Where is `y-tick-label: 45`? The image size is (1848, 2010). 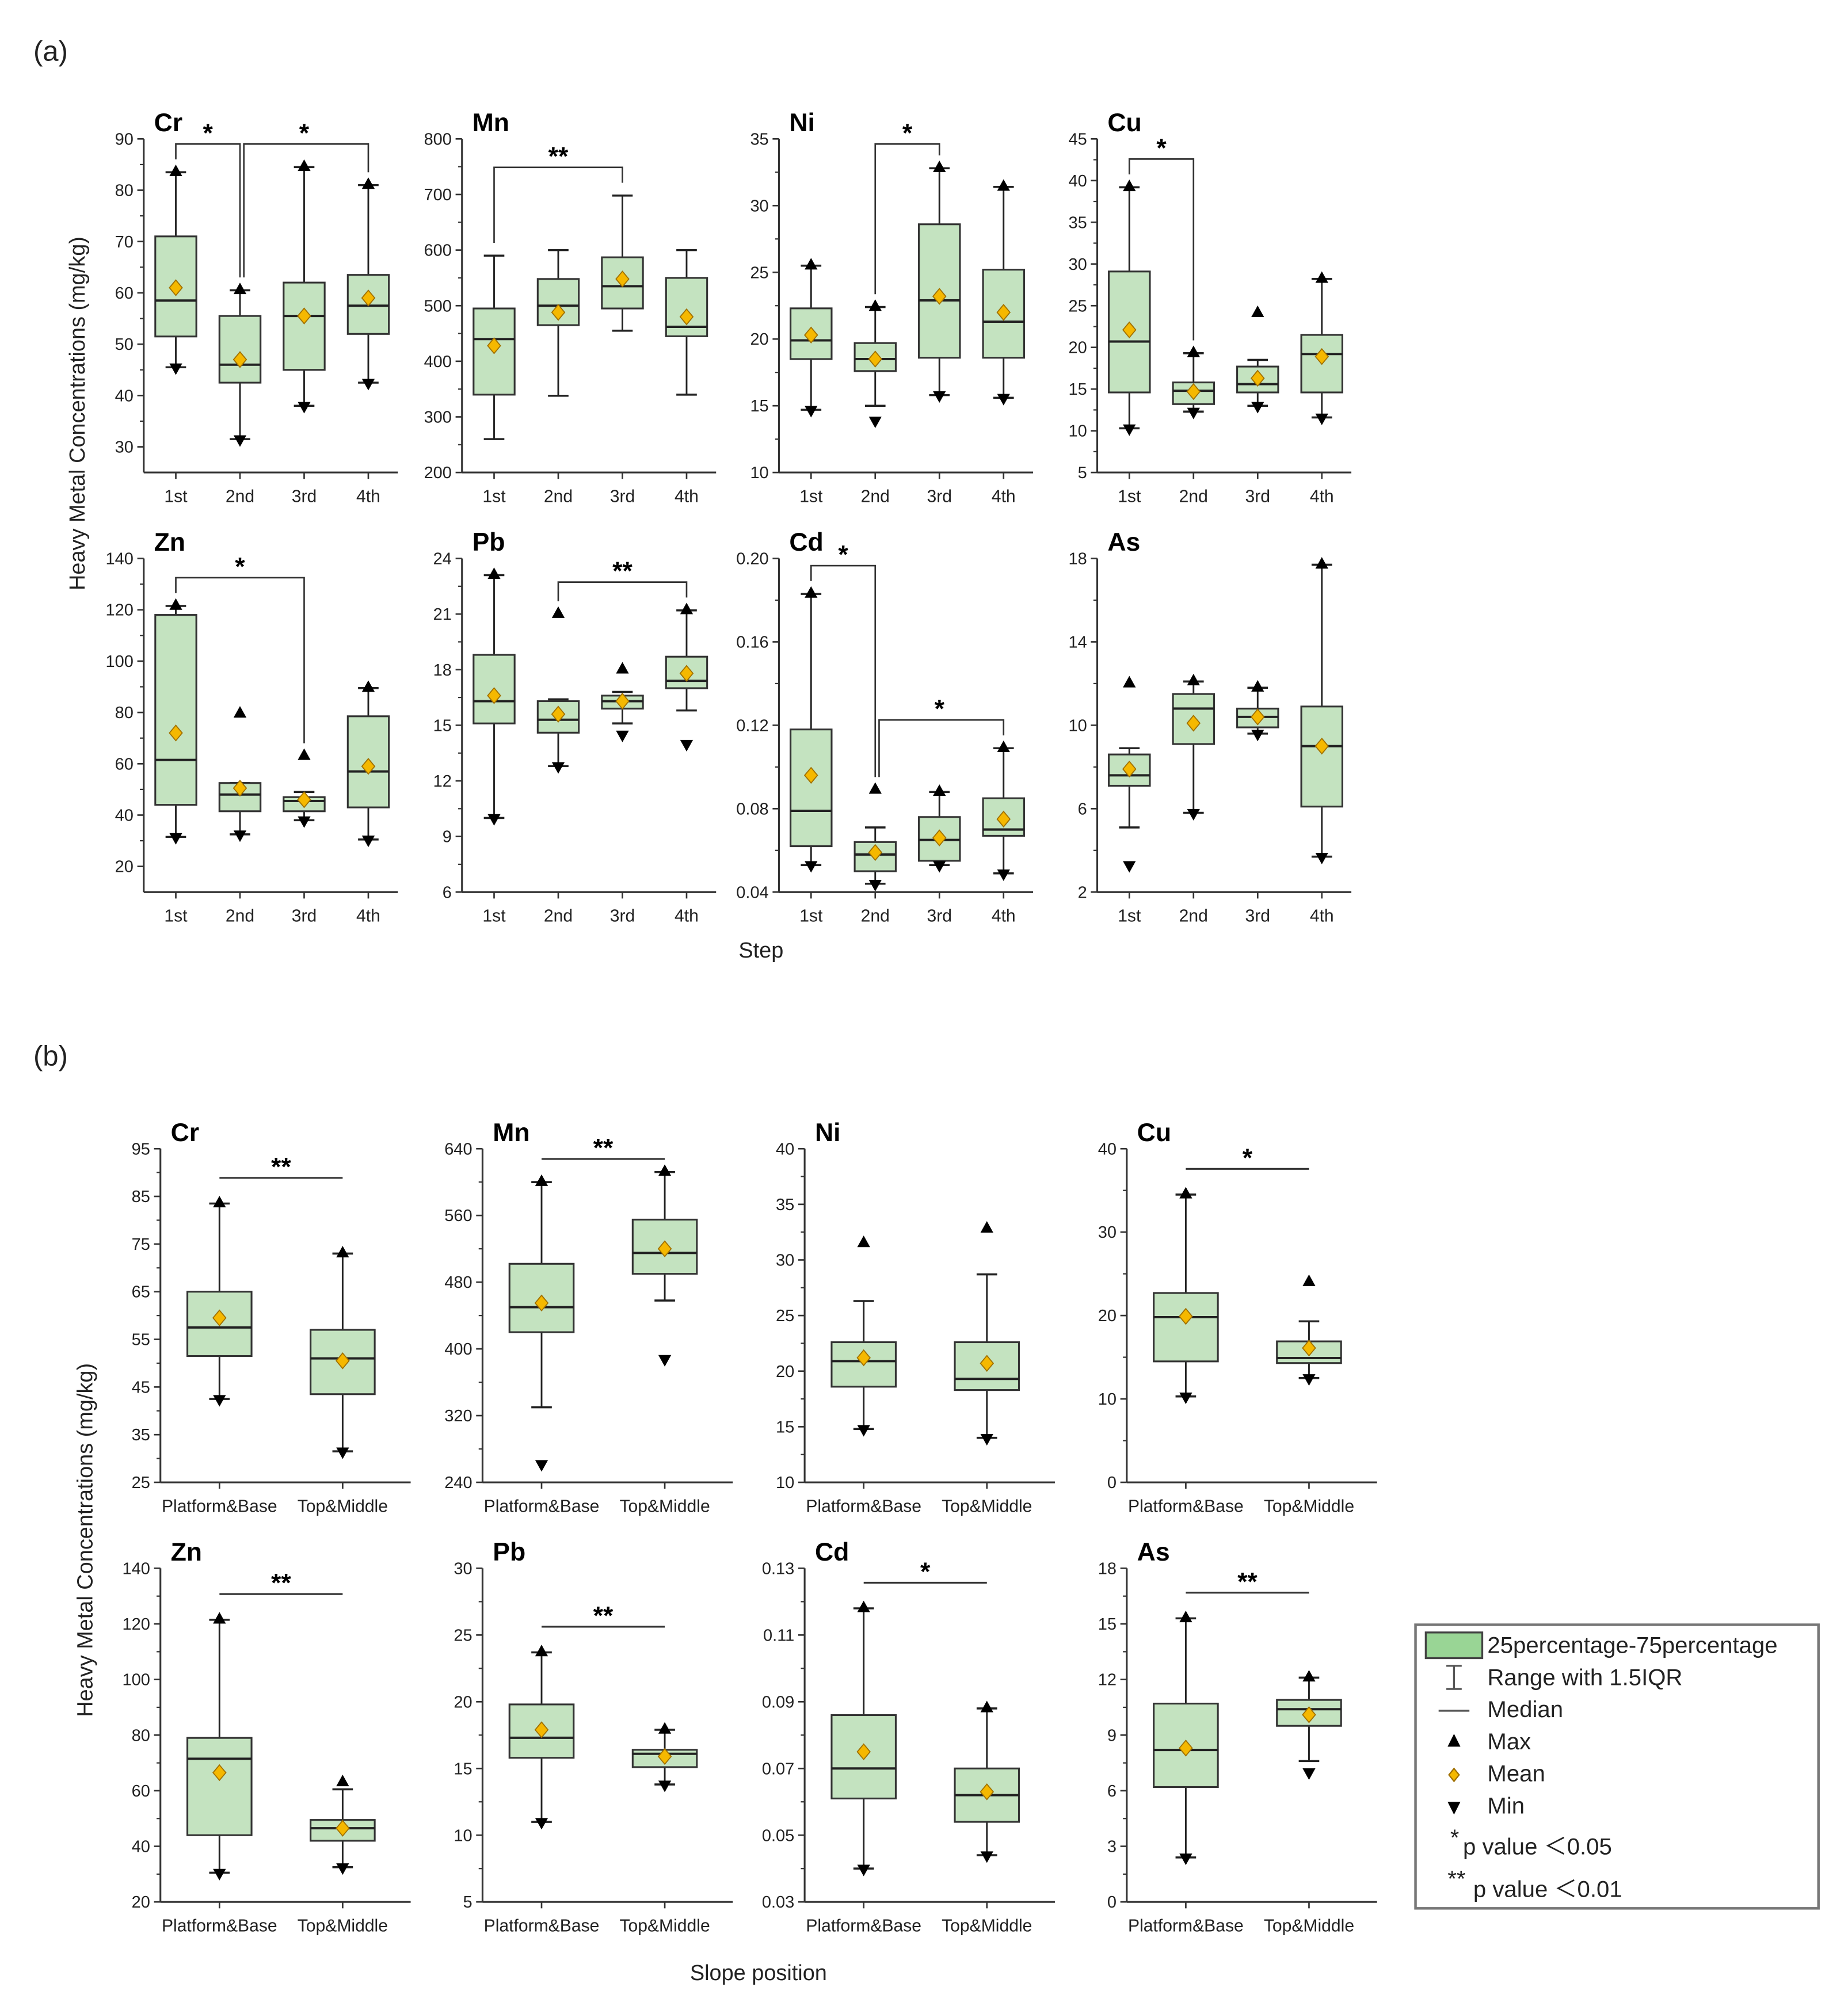 y-tick-label: 45 is located at coordinates (1077, 139).